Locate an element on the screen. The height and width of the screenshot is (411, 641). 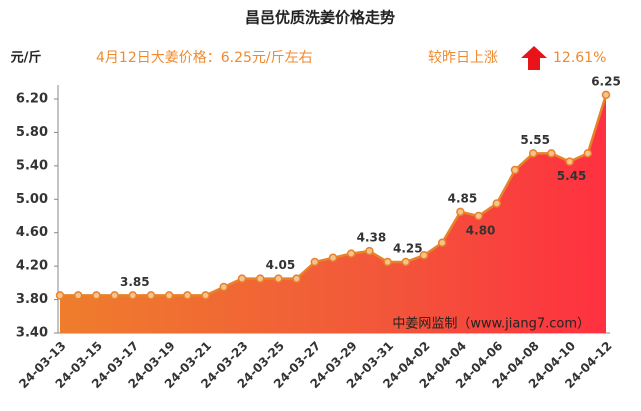
value-label: 4.38 is located at coordinates (372, 238).